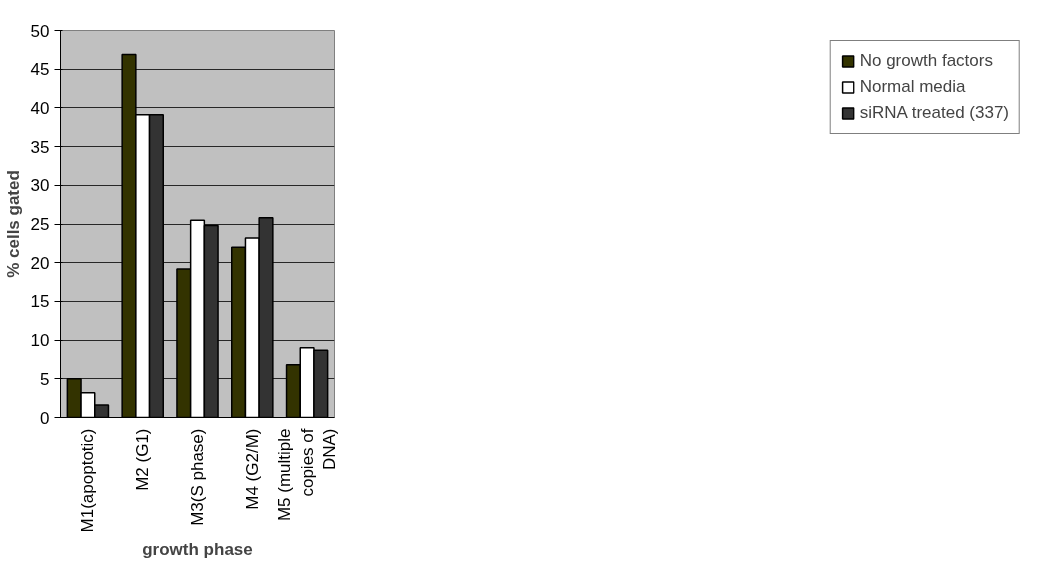  I want to click on x-tick-label: M5 (multiple copies of DNA), so click(307, 475).